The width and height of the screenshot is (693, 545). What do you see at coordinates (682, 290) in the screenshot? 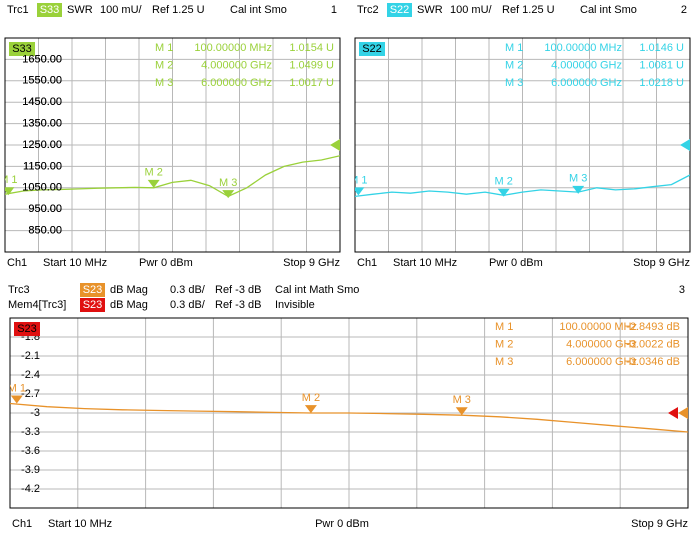
I see `channel-number: 3` at bounding box center [682, 290].